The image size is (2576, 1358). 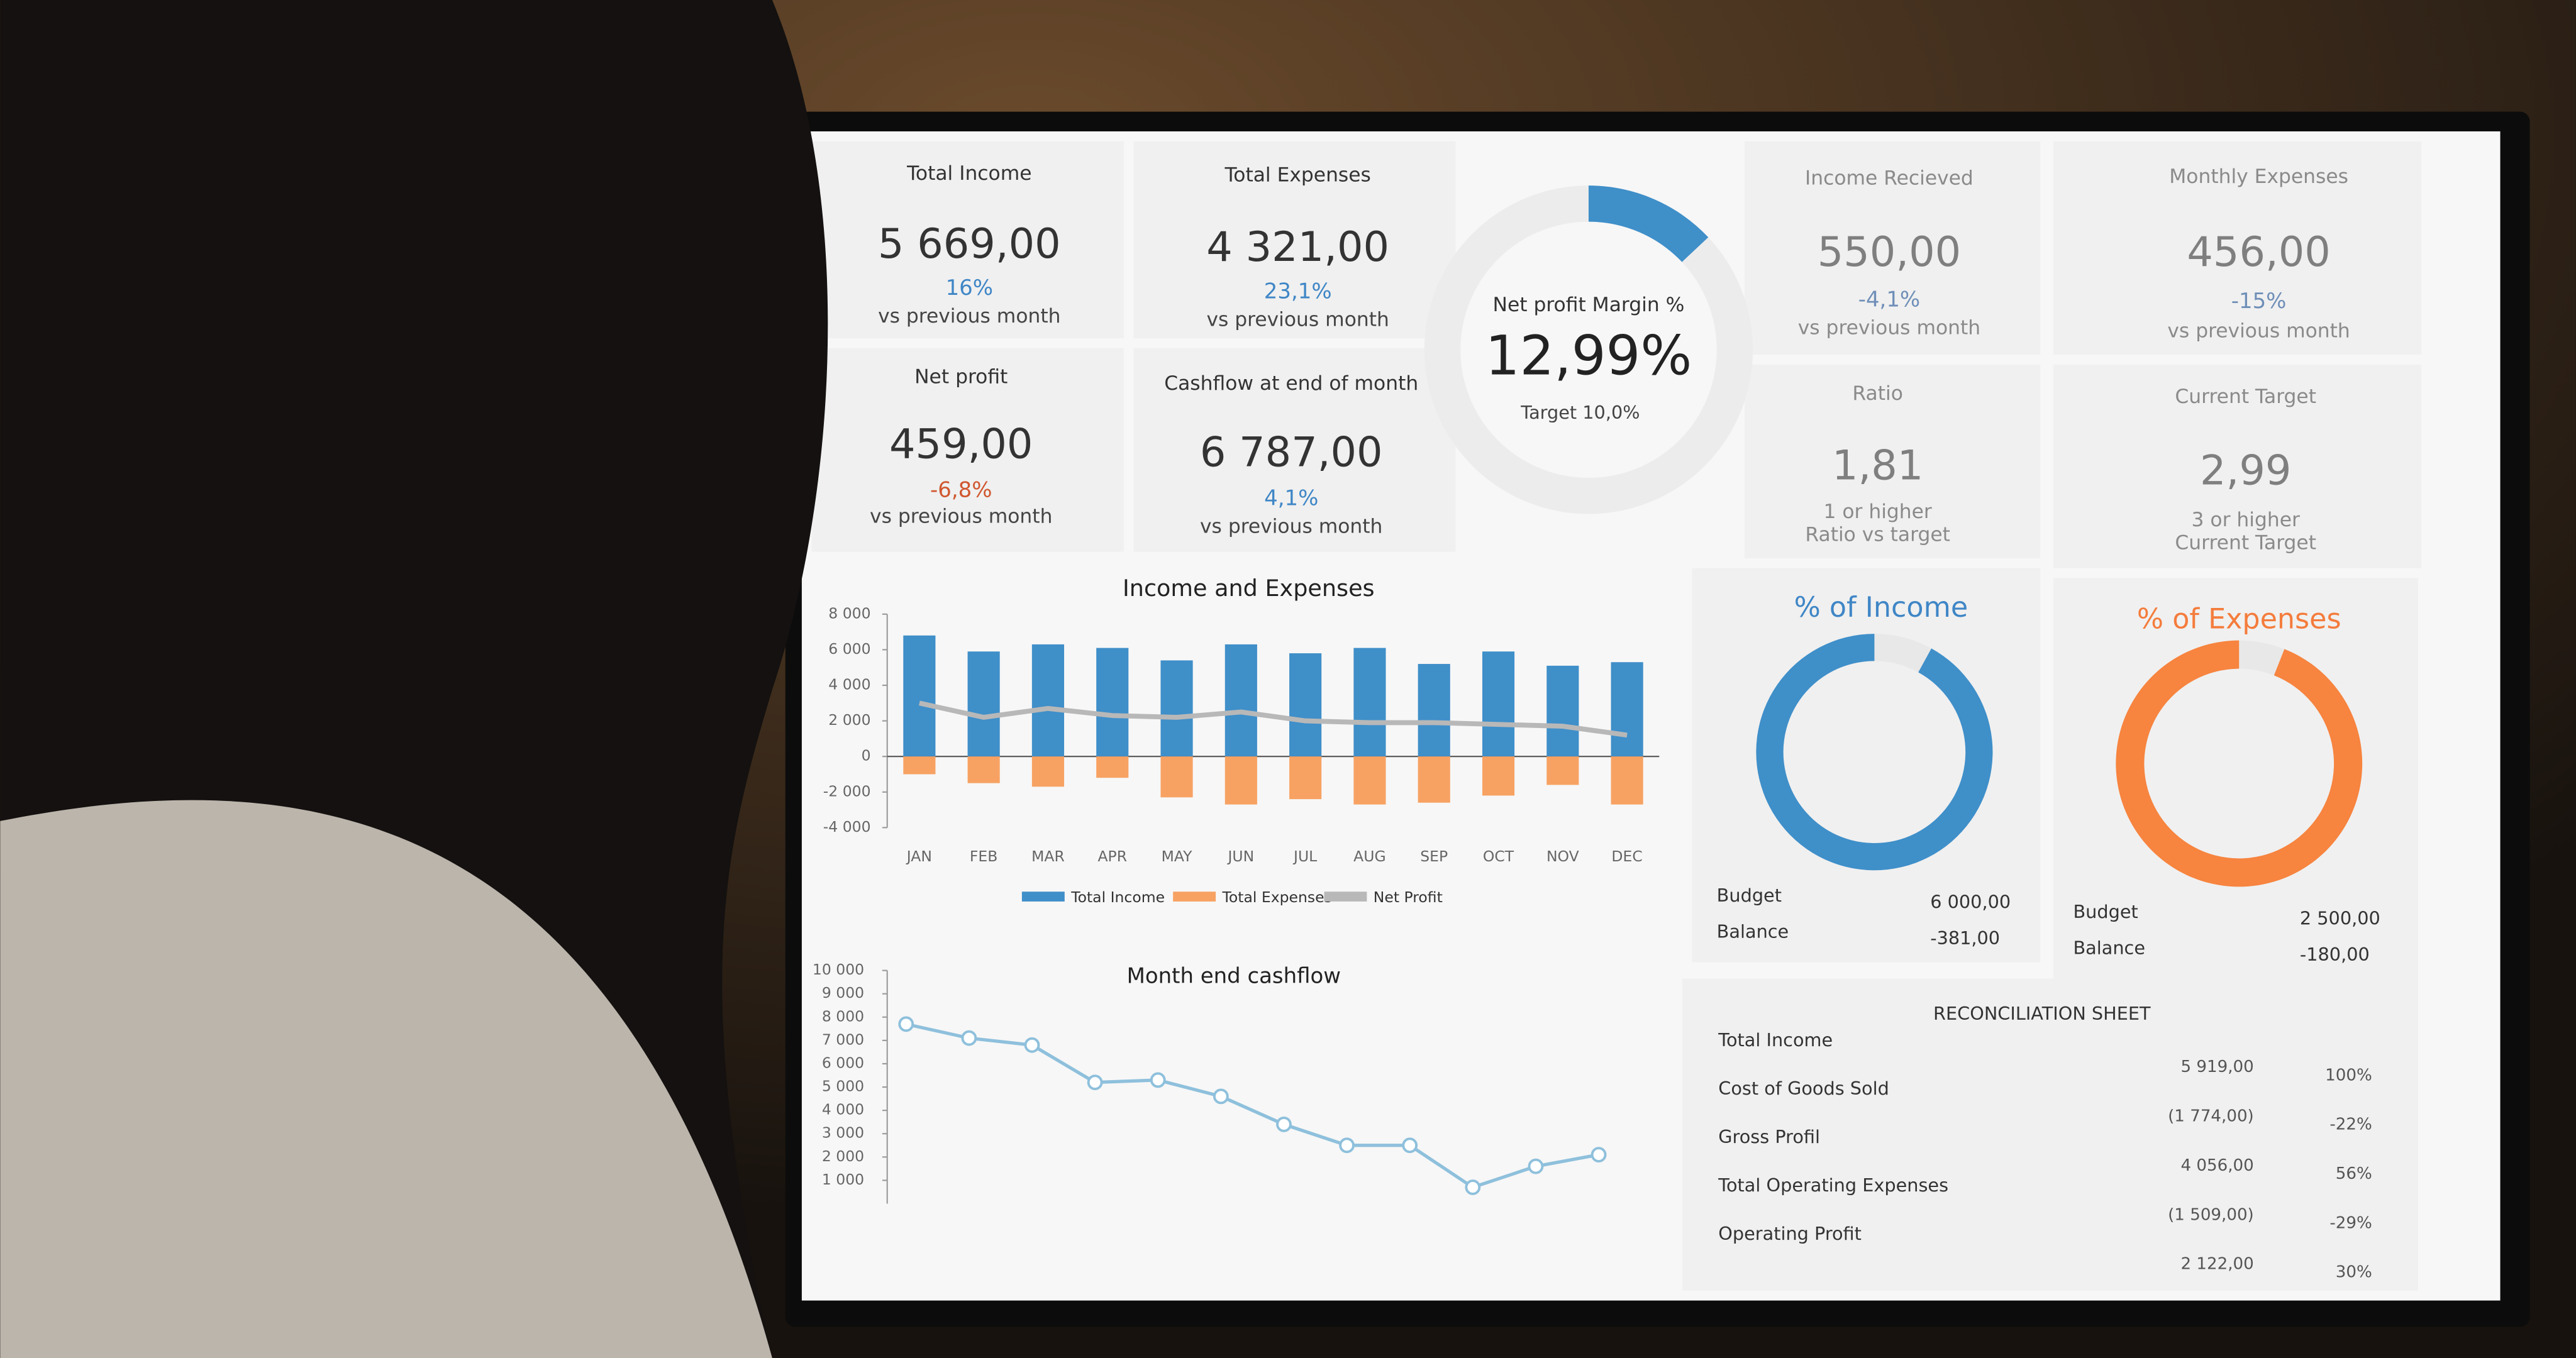 What do you see at coordinates (1877, 534) in the screenshot?
I see `kpi-note: Ratio vs target` at bounding box center [1877, 534].